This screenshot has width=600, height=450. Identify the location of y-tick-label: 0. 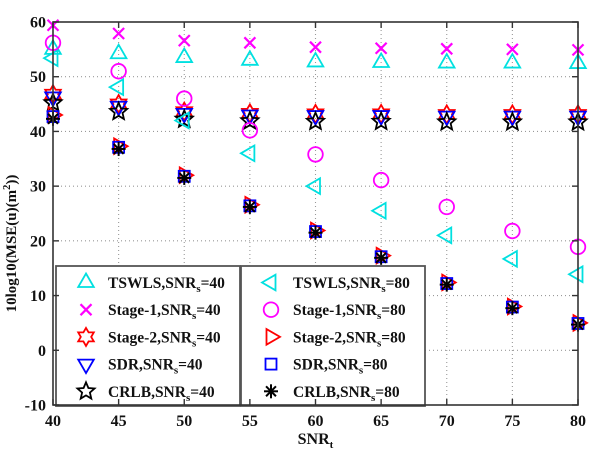
(42, 351).